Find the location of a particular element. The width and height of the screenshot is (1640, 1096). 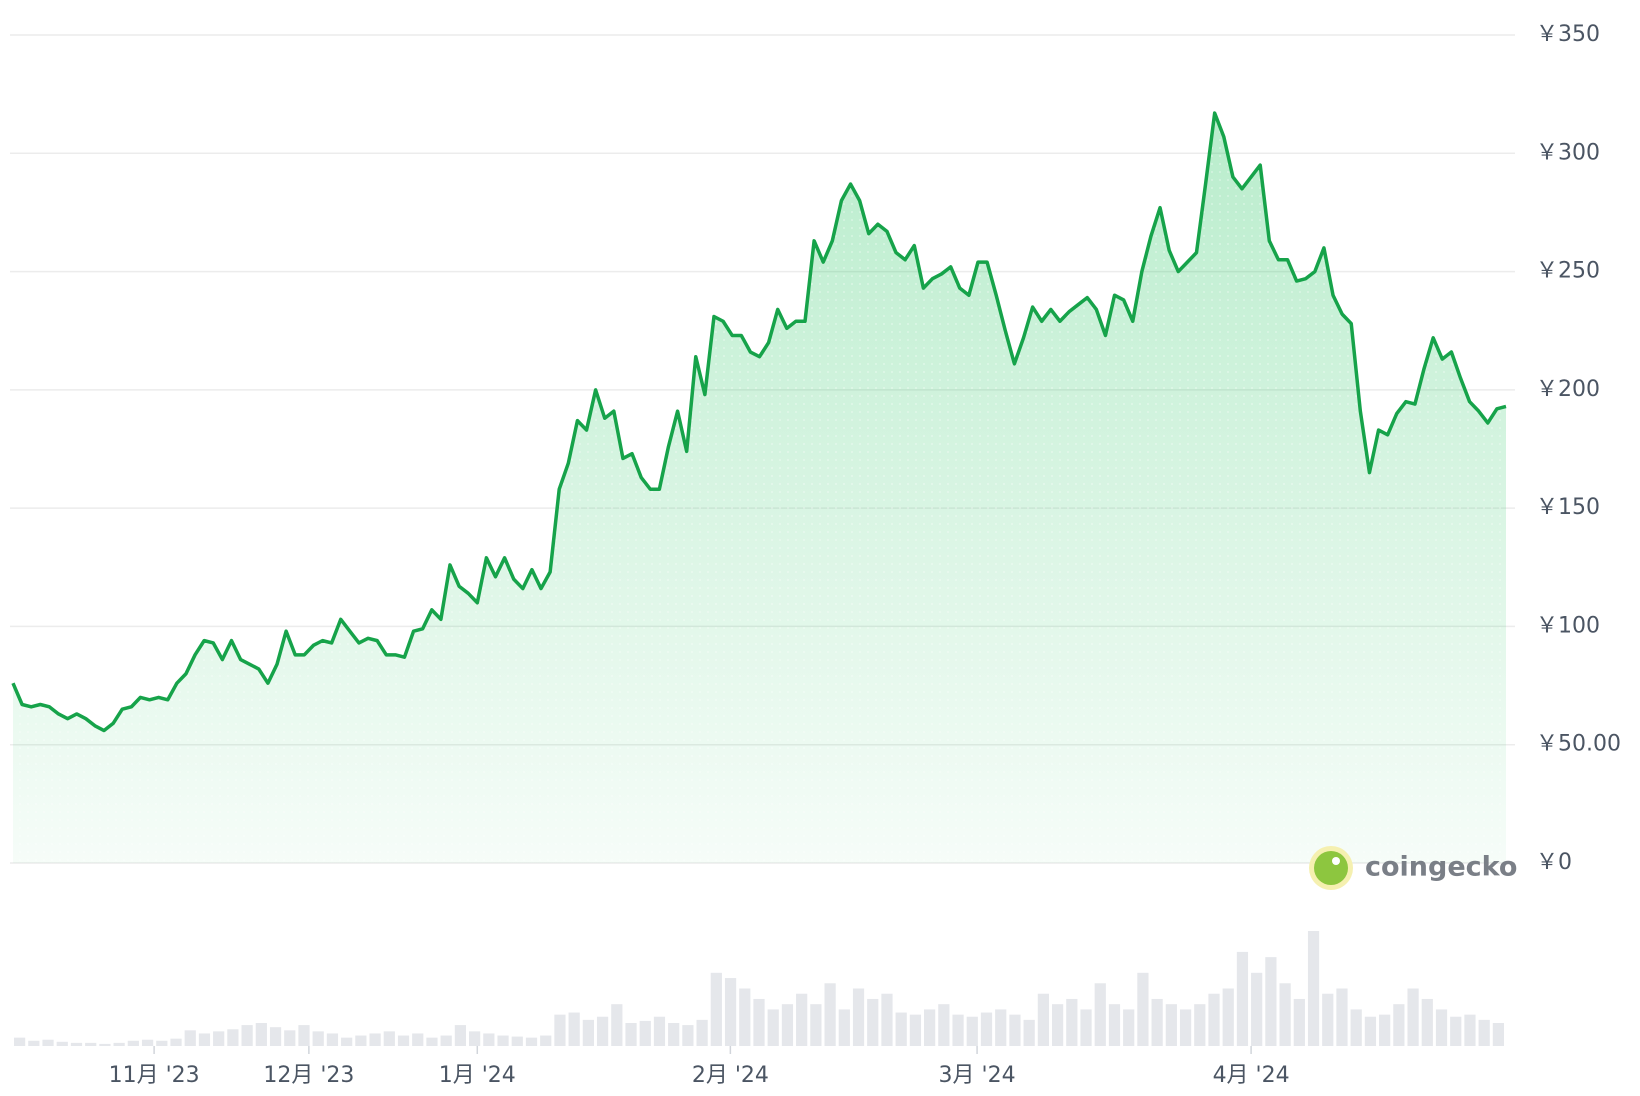

x-tick-label: 11月 '23 is located at coordinates (154, 1075).